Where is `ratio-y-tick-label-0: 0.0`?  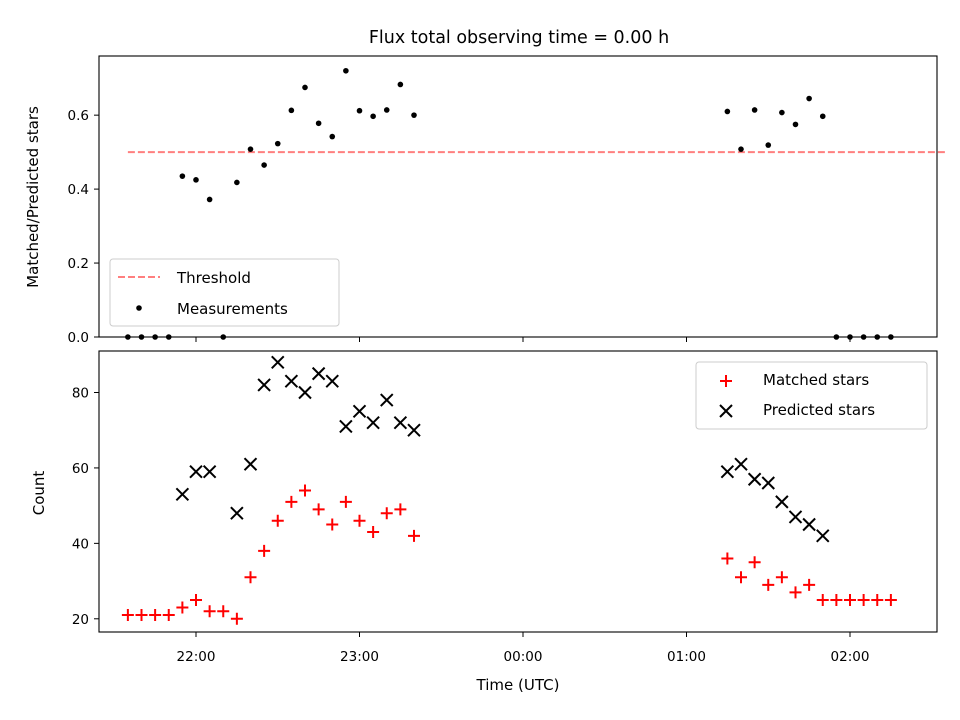
ratio-y-tick-label-0: 0.0 is located at coordinates (78, 338).